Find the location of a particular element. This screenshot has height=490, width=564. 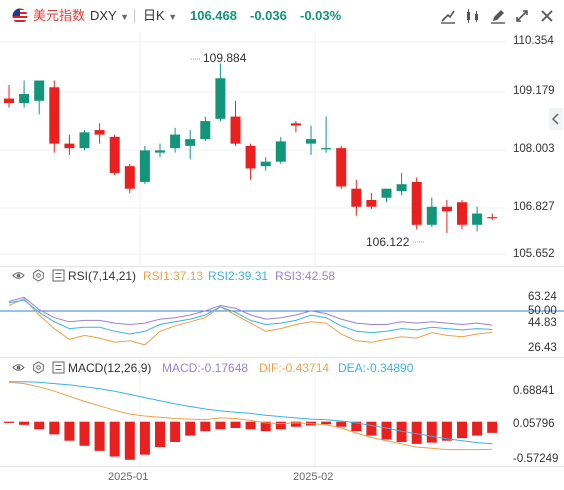

macd-value: MACD:-0.17648 is located at coordinates (205, 368).